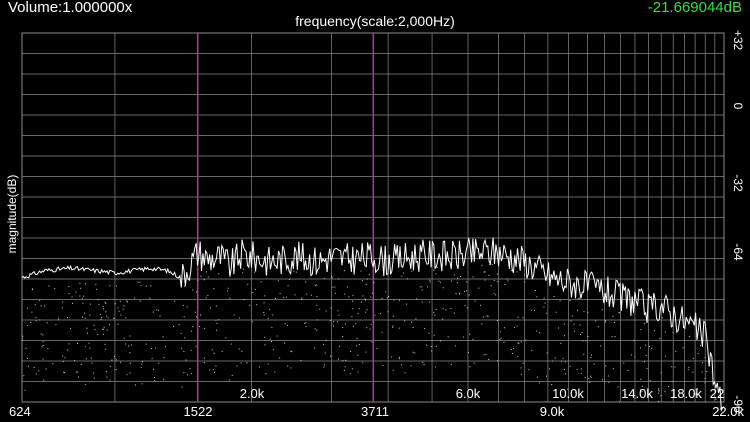 This screenshot has width=750, height=422. What do you see at coordinates (568, 393) in the screenshot?
I see `freq-tick-label-10k: 10.0k` at bounding box center [568, 393].